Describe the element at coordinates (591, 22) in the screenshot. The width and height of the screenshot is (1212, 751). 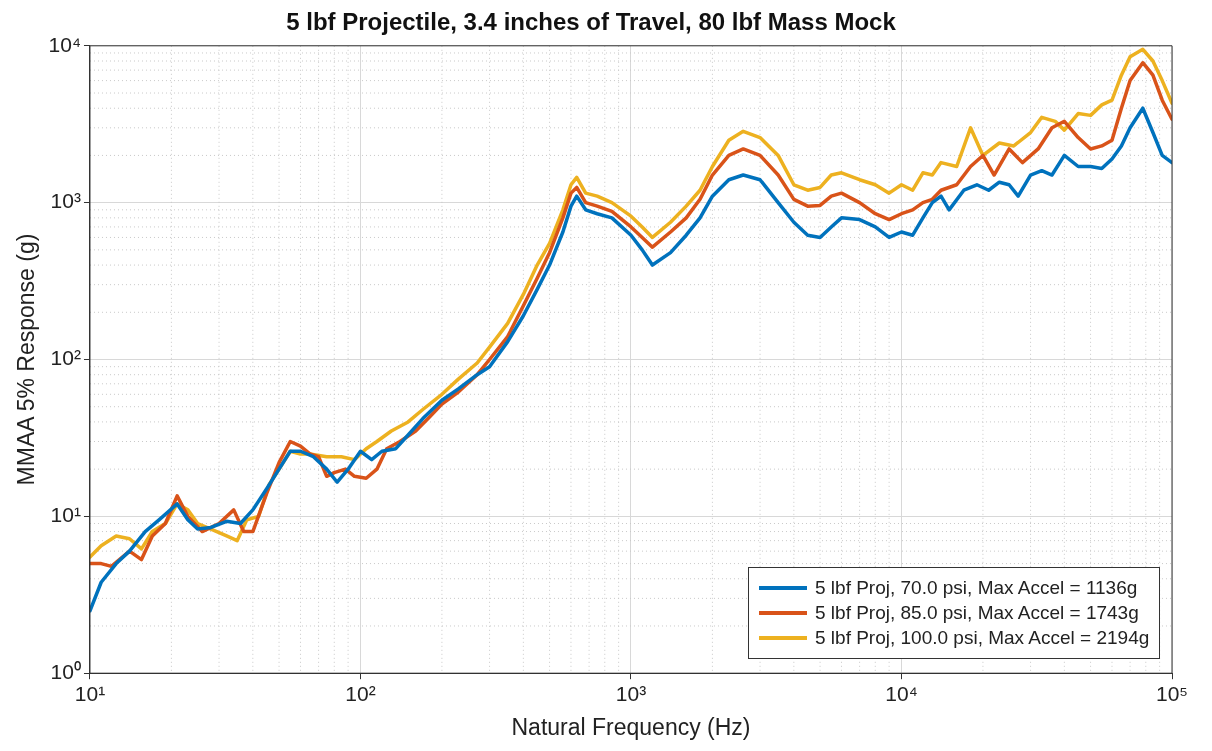
I see `chart-title: 5 lbf Projectile, 3.4 inches of Travel, 80 lbf Mass Mock` at that location.